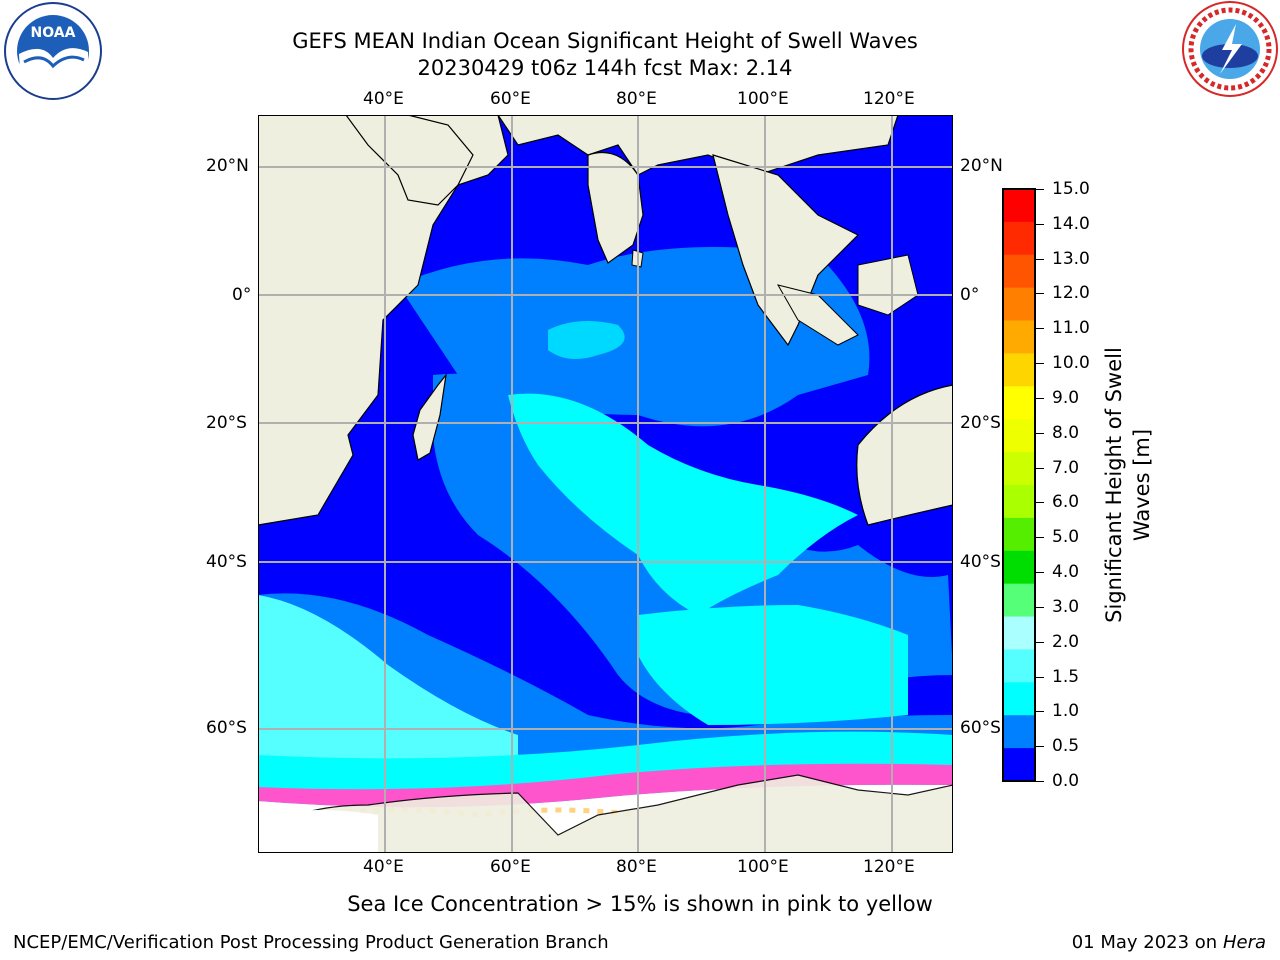 The width and height of the screenshot is (1280, 960). What do you see at coordinates (1066, 606) in the screenshot?
I see `colorbar-tick-label: 3.0` at bounding box center [1066, 606].